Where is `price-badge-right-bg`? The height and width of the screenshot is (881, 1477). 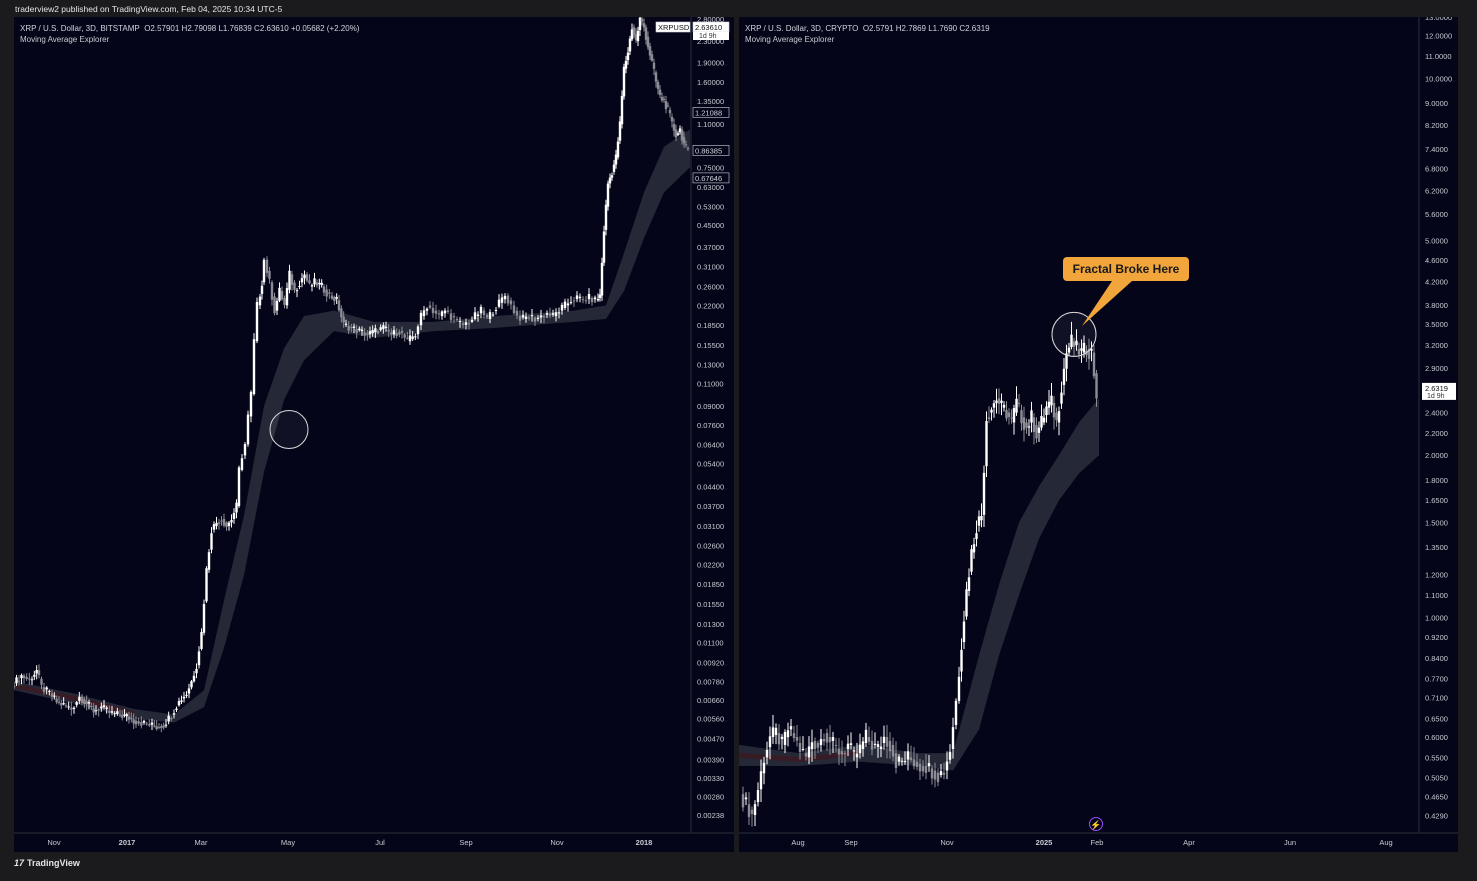 price-badge-right-bg is located at coordinates (1439, 391).